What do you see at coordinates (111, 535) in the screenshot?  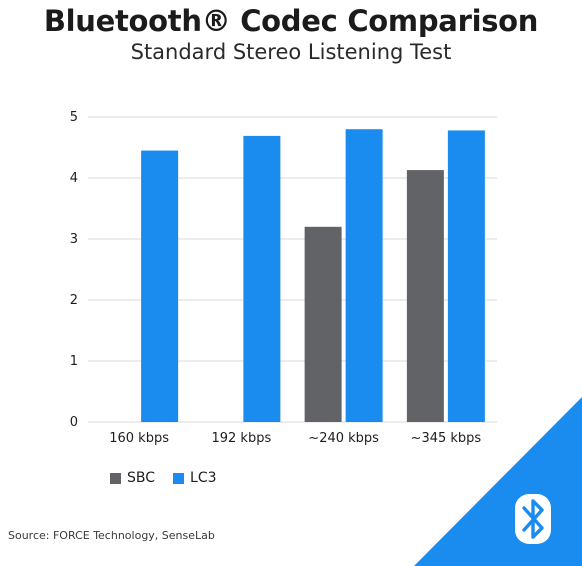 I see `source-note: Source: FORCE Technology, SenseLab` at bounding box center [111, 535].